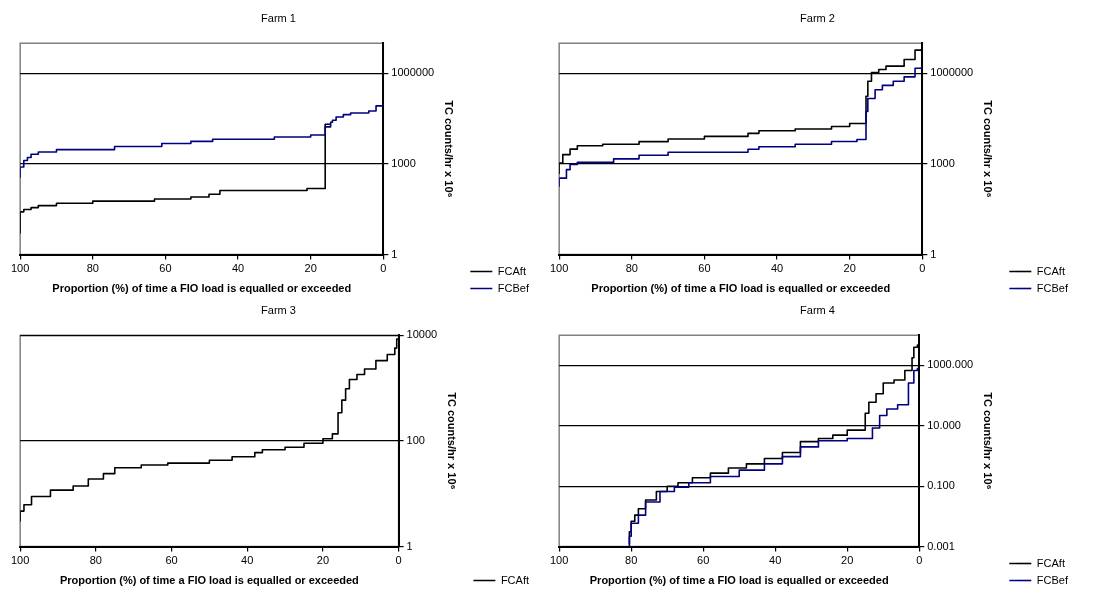 Image resolution: width=1093 pixels, height=605 pixels. I want to click on y-tick-label: 100, so click(415, 439).